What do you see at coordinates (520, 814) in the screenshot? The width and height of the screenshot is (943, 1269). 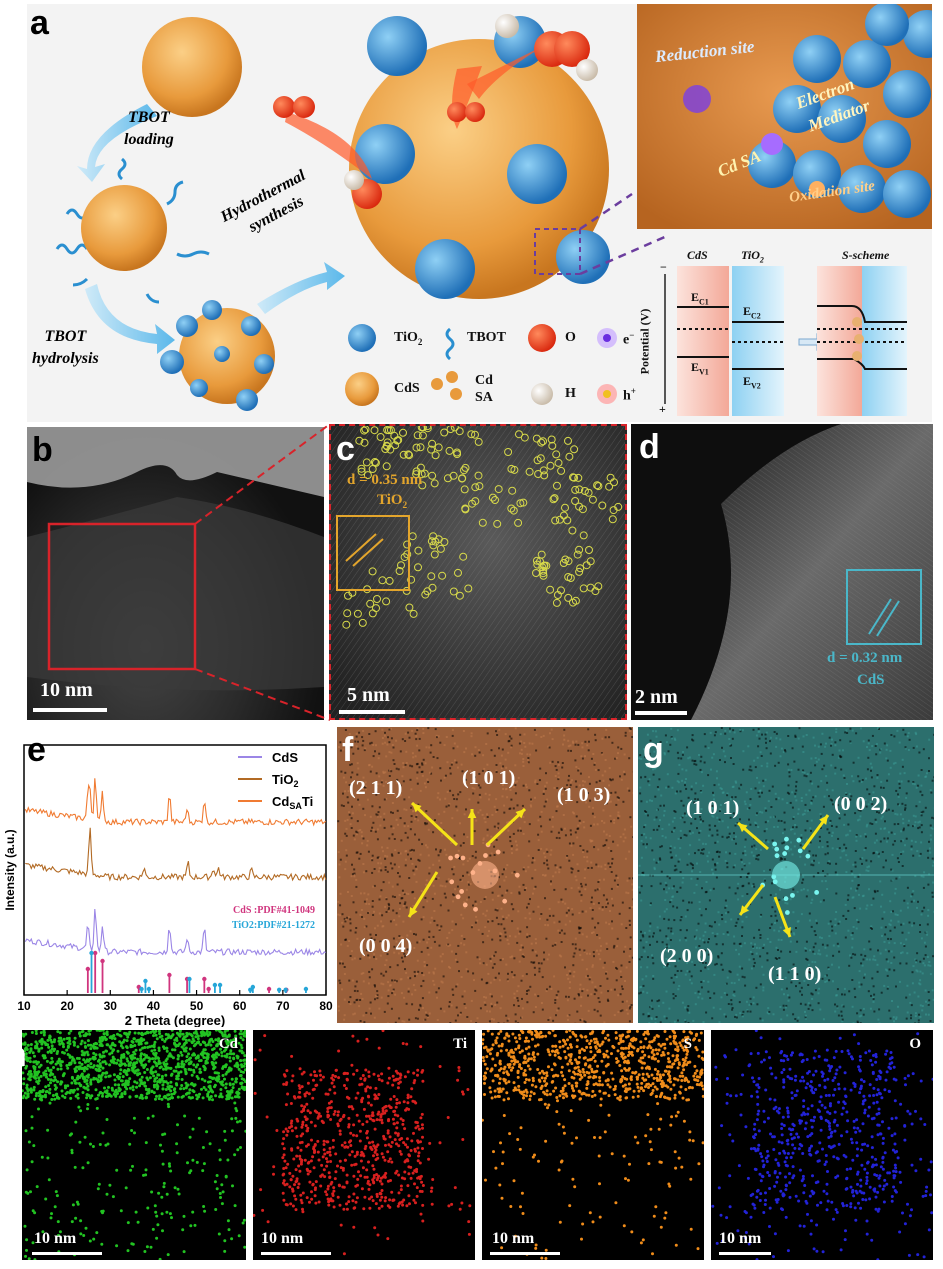 I see `fft-arrowhead` at bounding box center [520, 814].